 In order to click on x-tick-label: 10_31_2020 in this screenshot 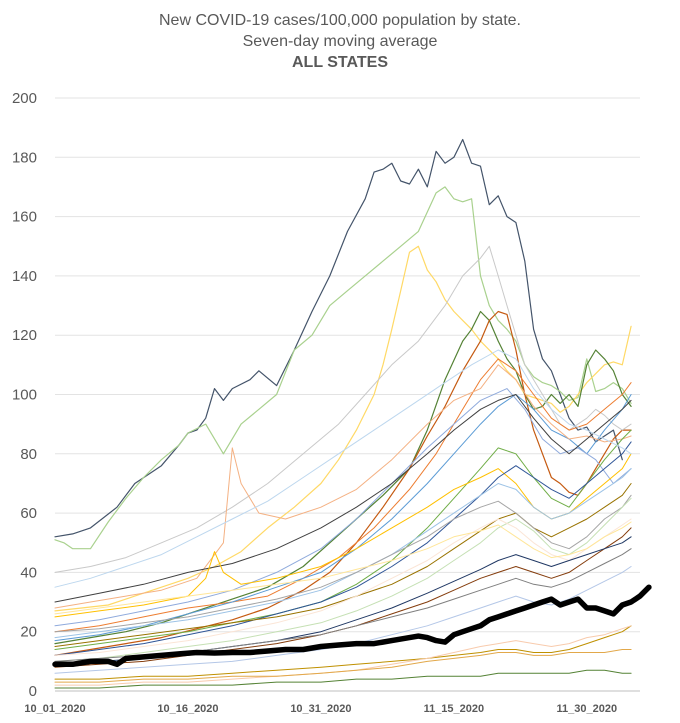, I will do `click(320, 709)`.